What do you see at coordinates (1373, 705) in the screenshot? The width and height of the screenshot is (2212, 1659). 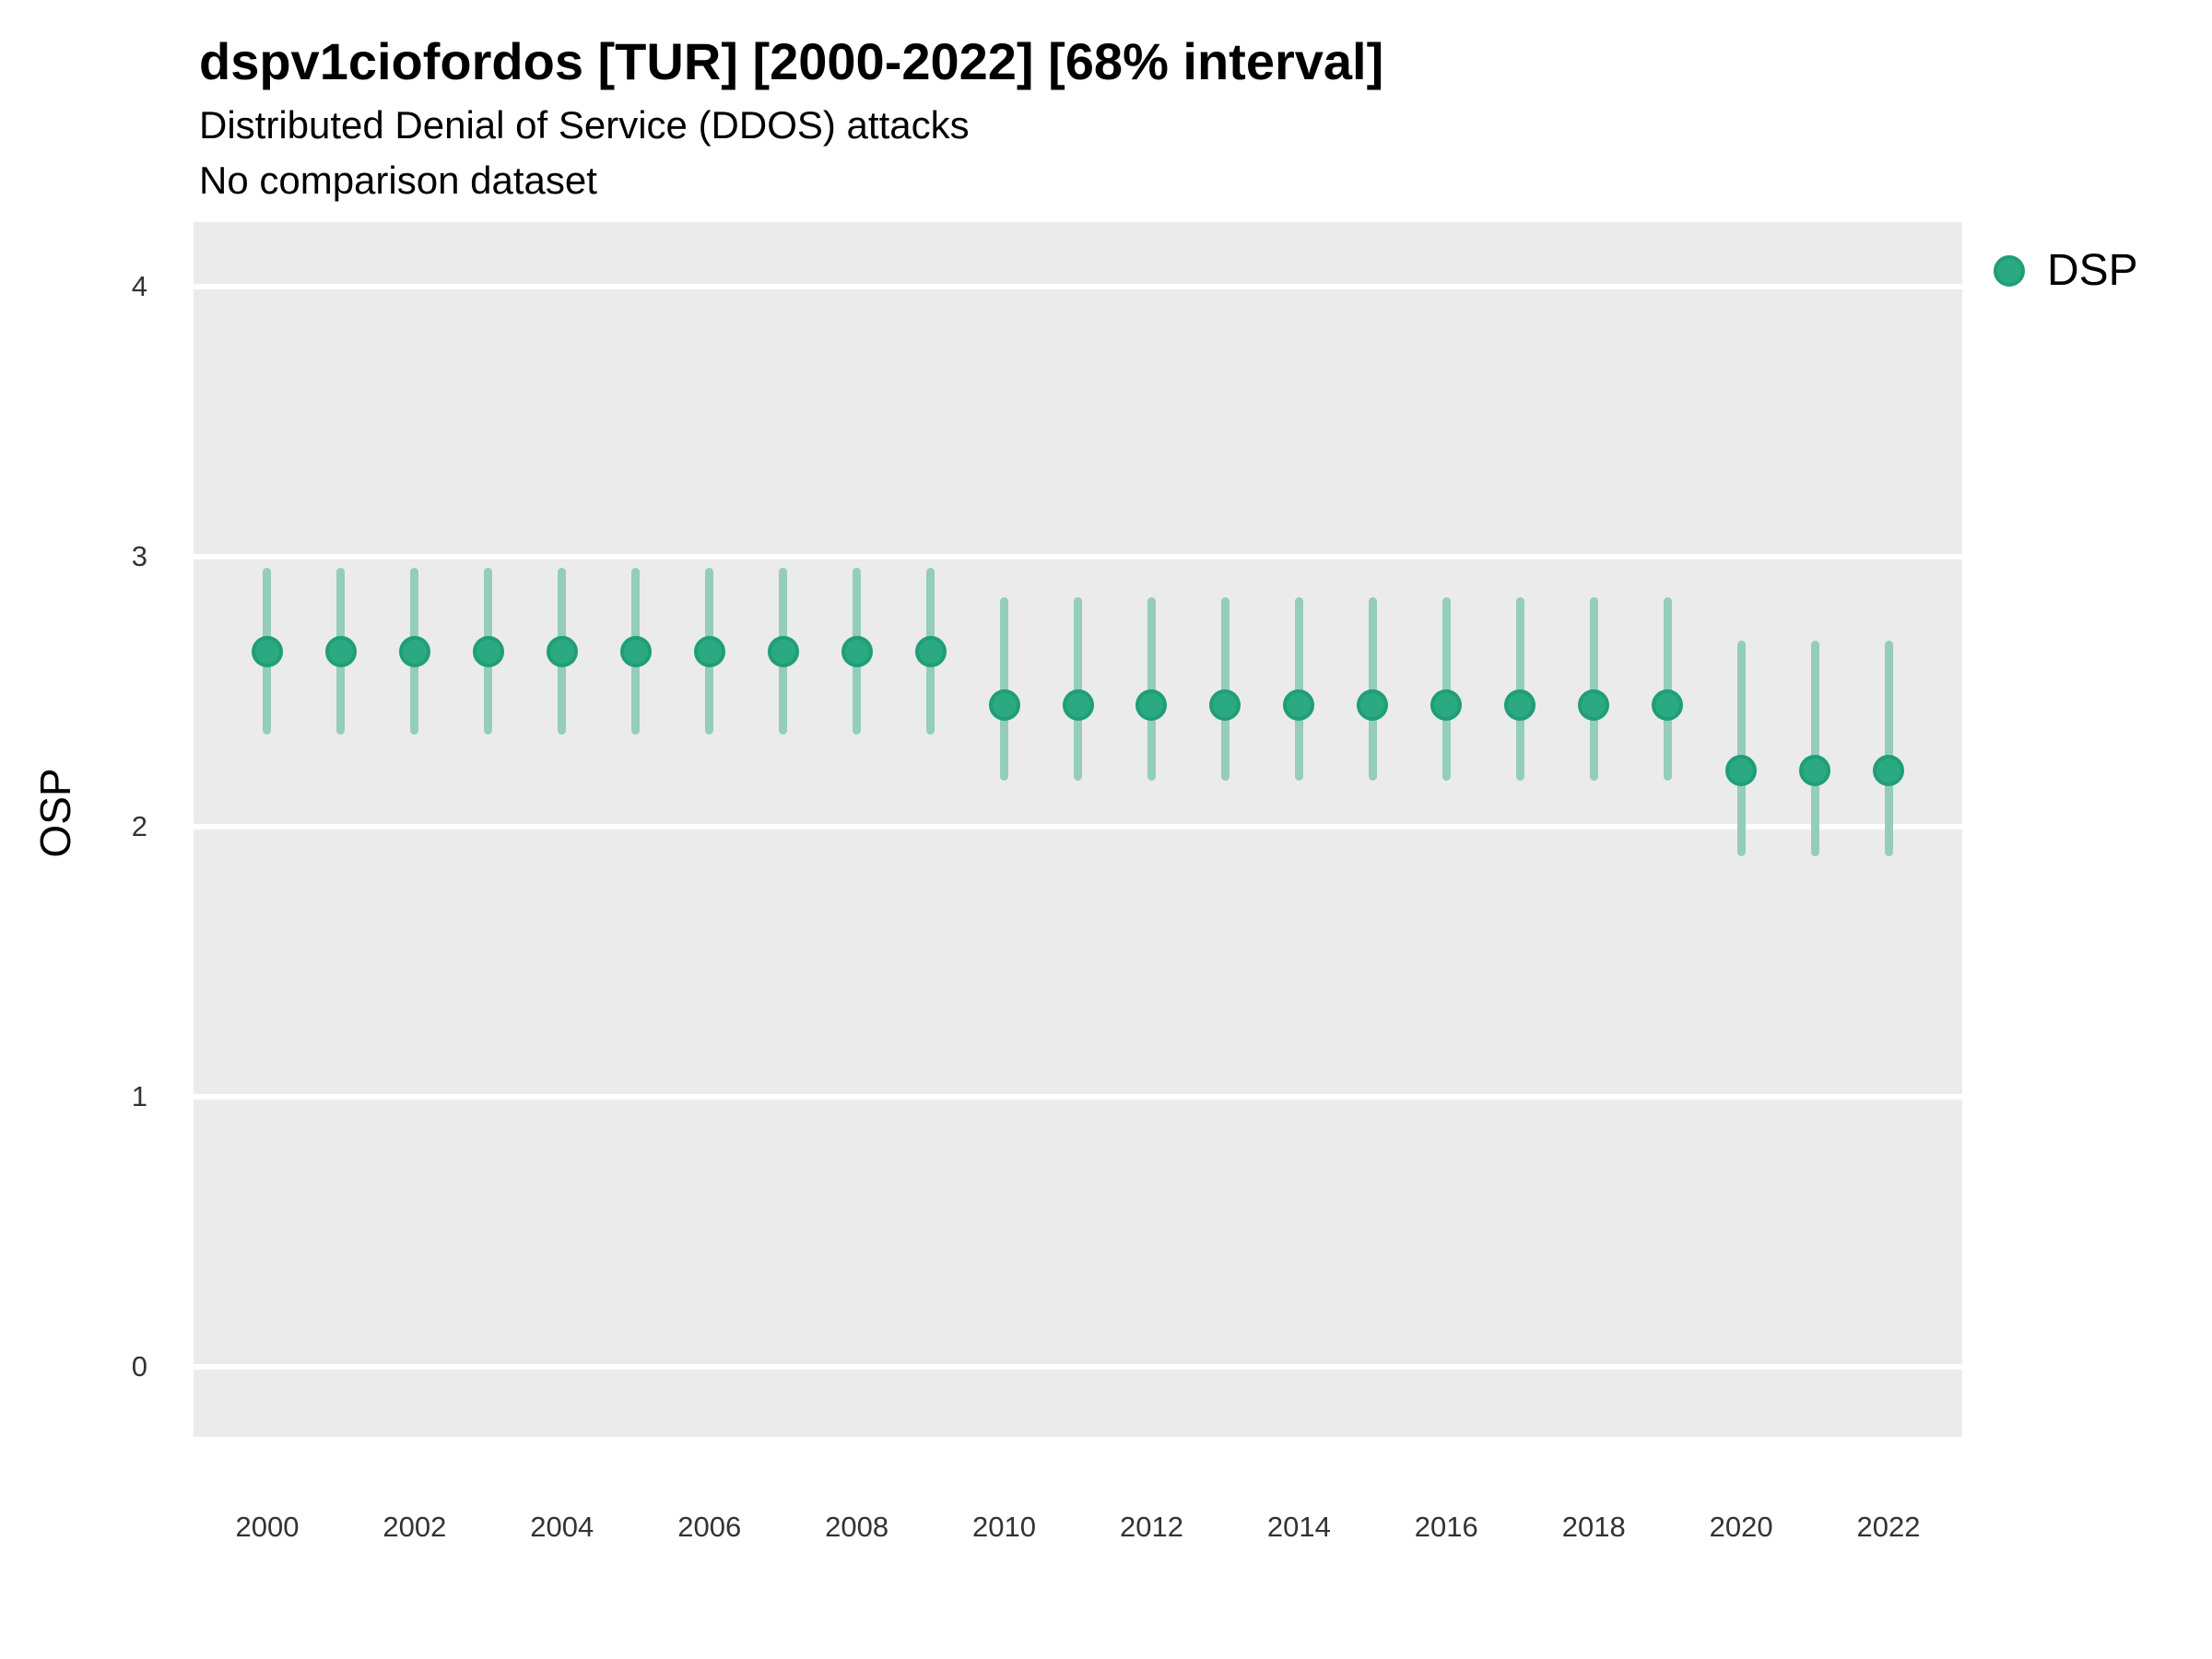 I see `data-point-2015` at bounding box center [1373, 705].